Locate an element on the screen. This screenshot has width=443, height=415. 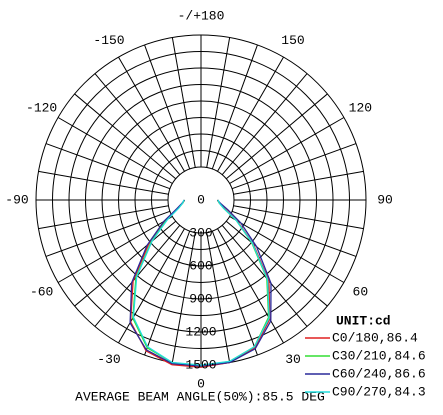
angle-label: 90 is located at coordinates (385, 199).